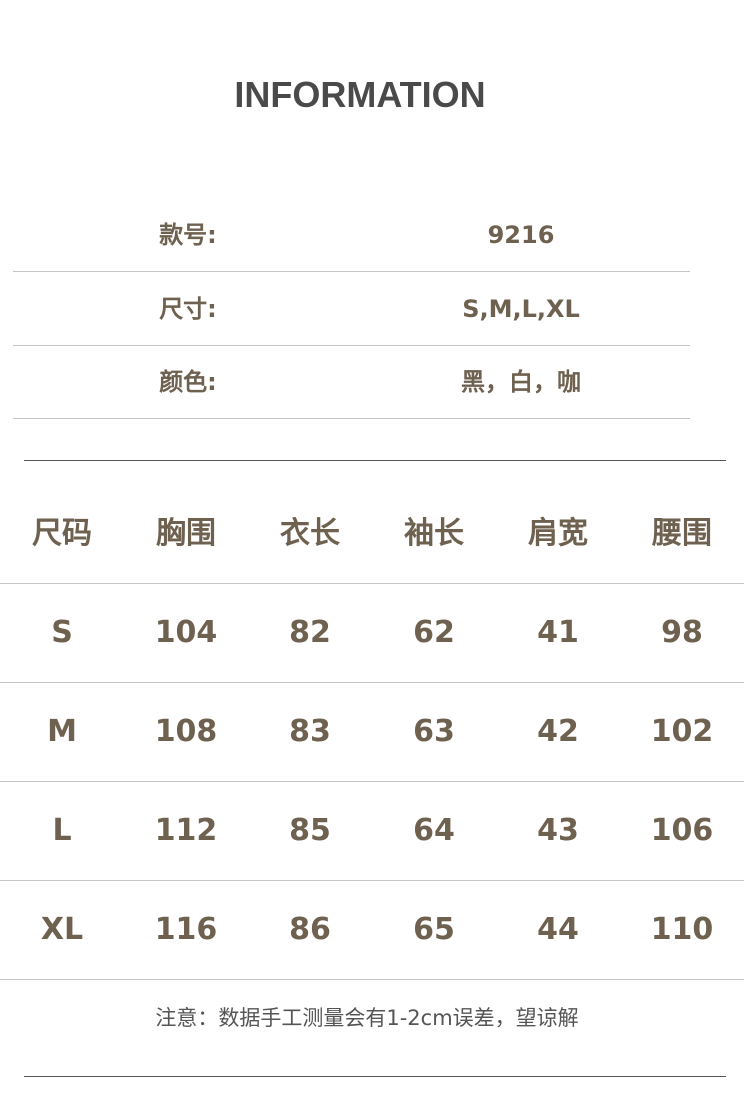 Image resolution: width=750 pixels, height=1103 pixels. I want to click on table-cell: M, so click(62, 731).